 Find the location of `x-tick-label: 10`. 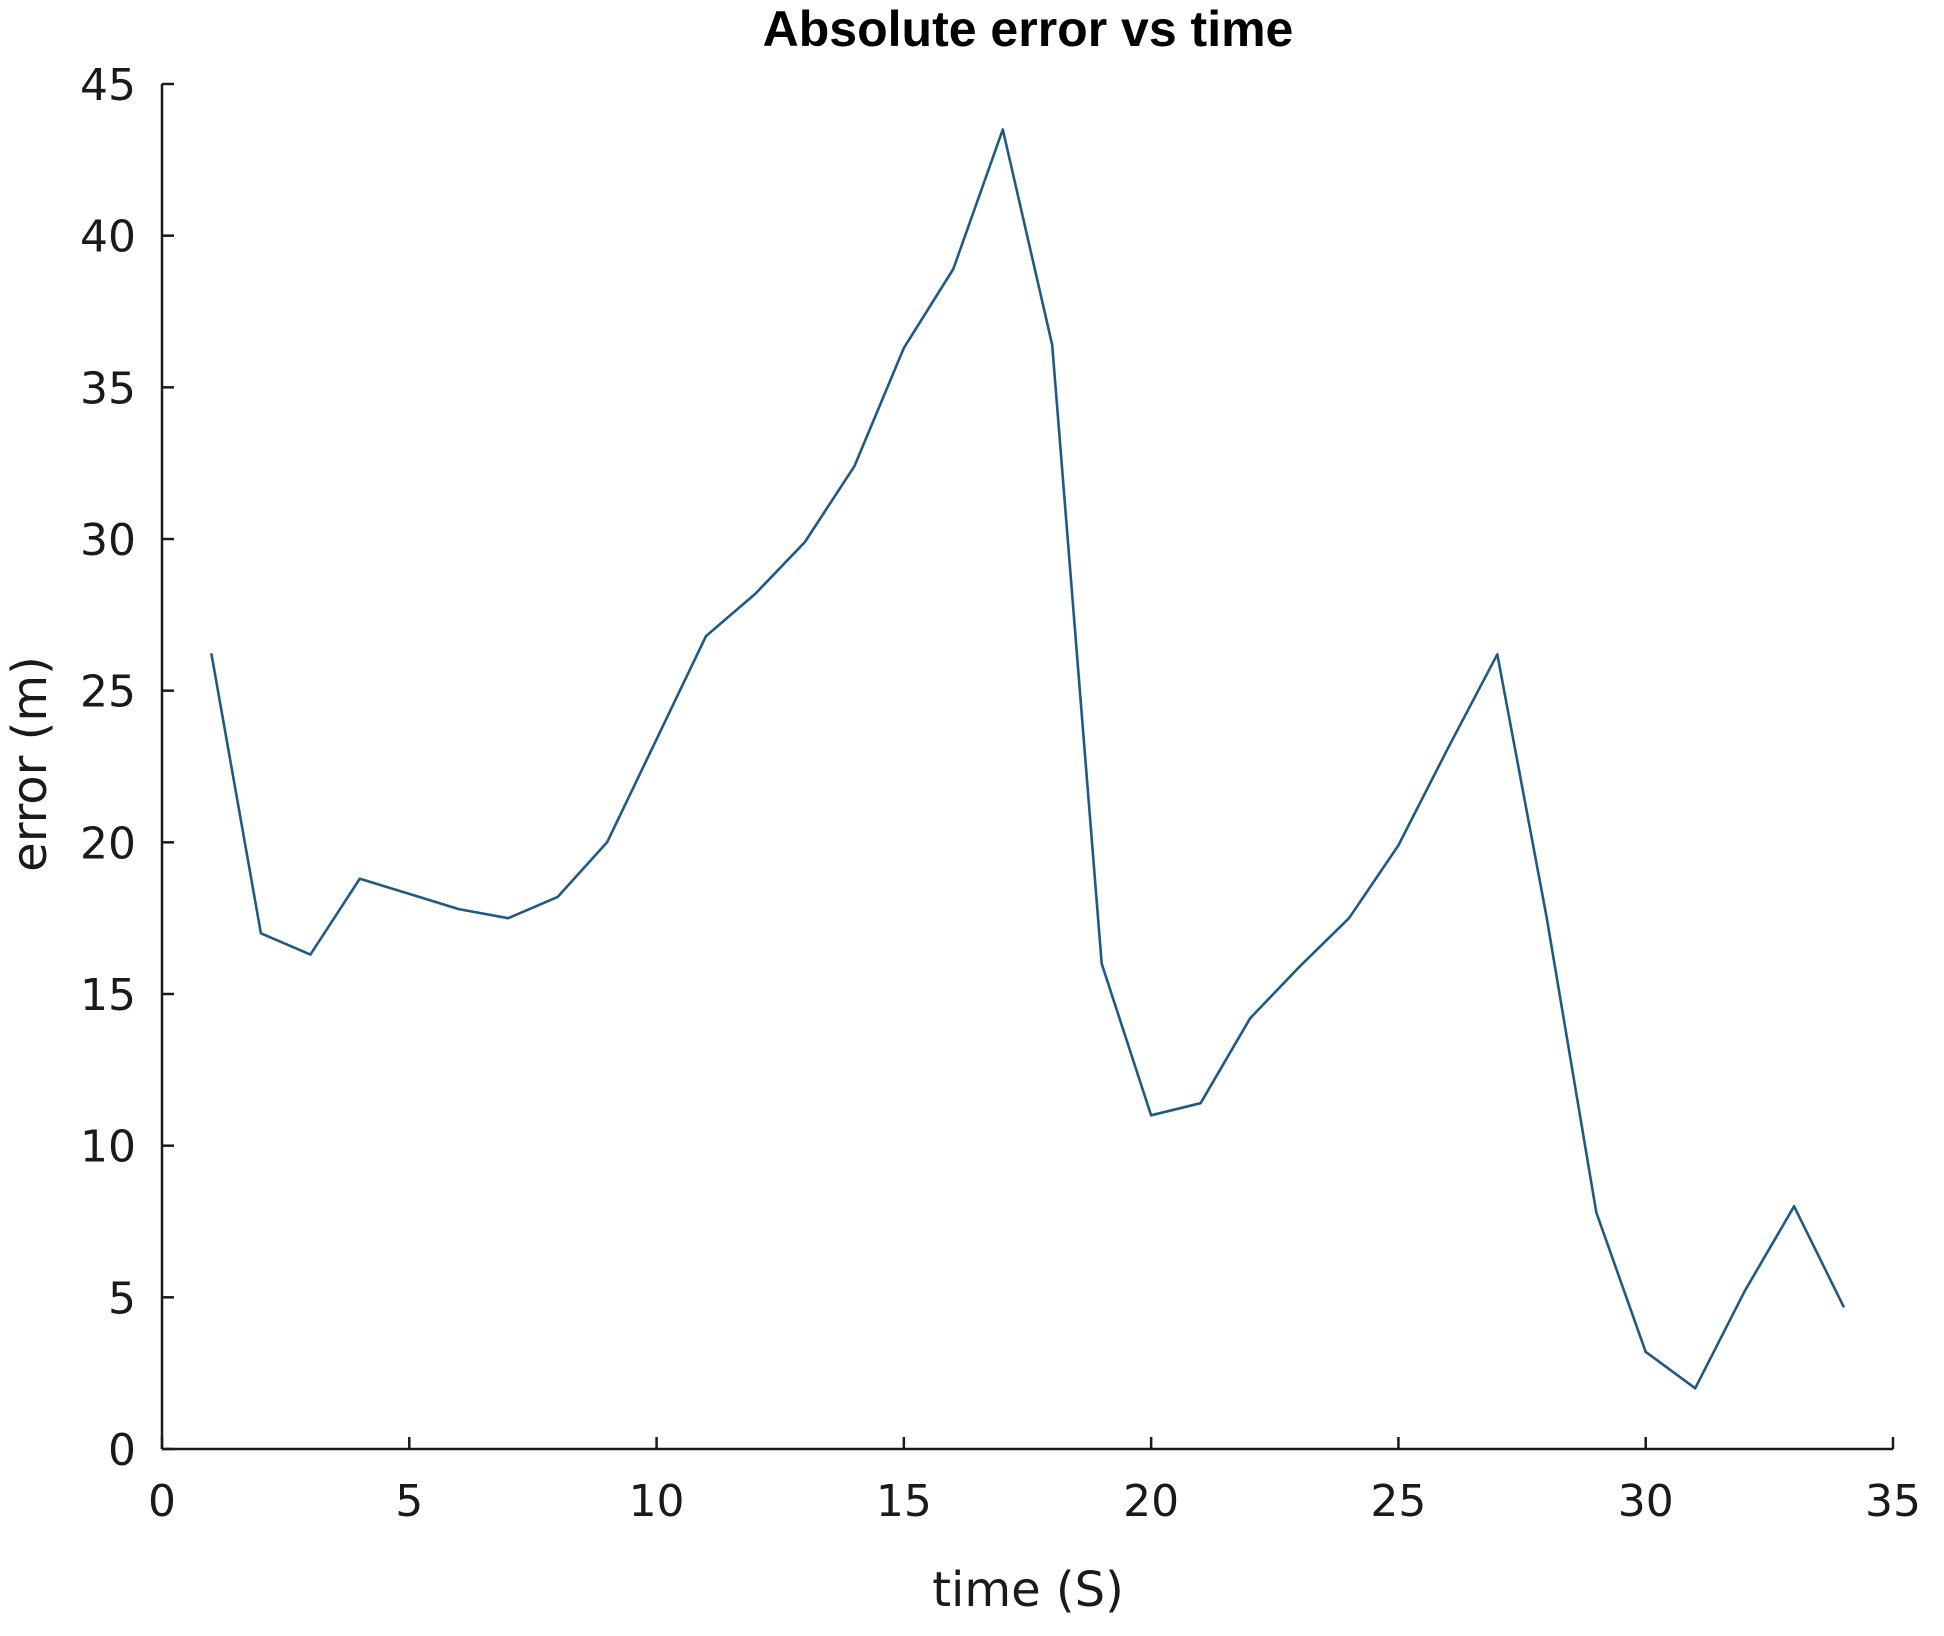

x-tick-label: 10 is located at coordinates (657, 1501).